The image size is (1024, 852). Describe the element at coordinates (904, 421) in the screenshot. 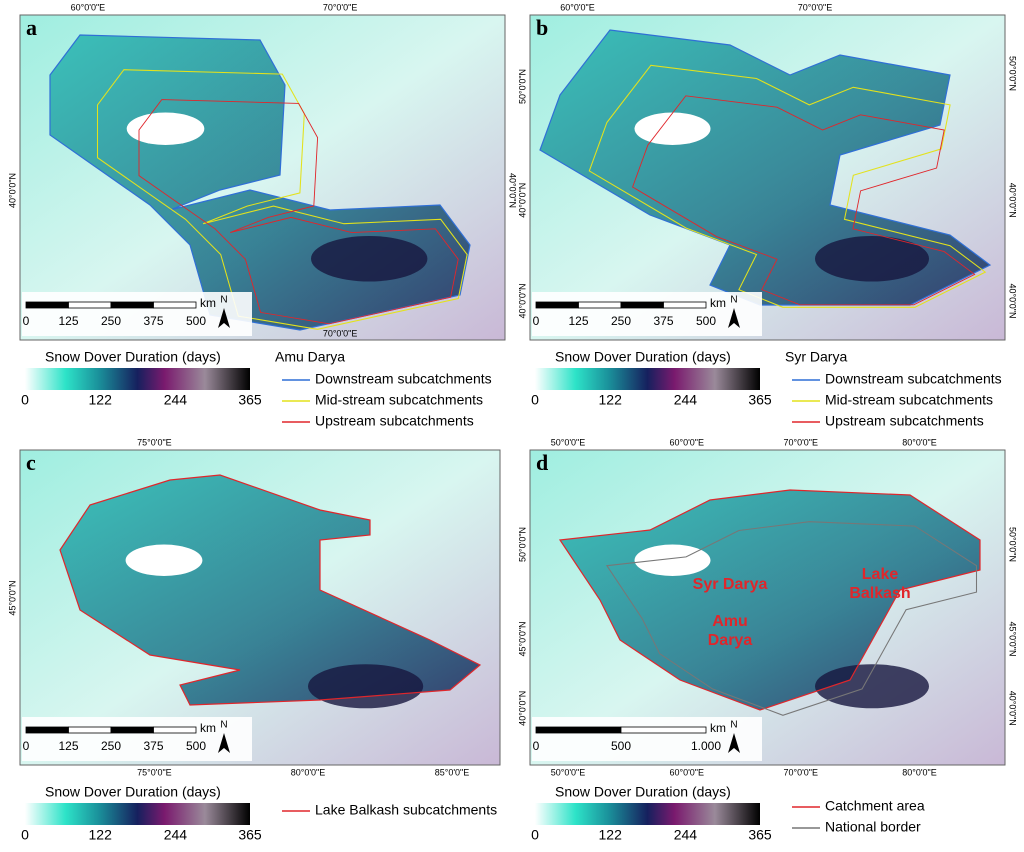

I see `legend-label: Upstream subcatchments` at that location.